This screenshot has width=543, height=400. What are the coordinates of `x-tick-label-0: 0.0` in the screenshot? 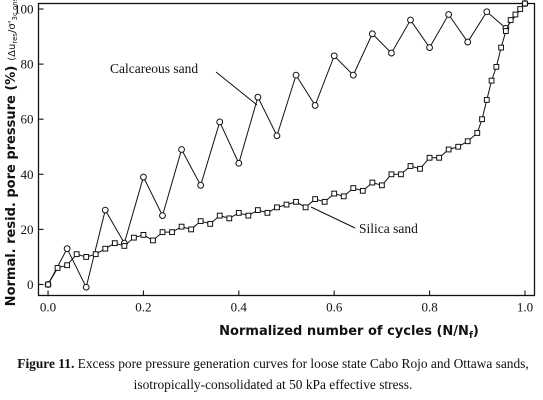 It's located at (48, 307).